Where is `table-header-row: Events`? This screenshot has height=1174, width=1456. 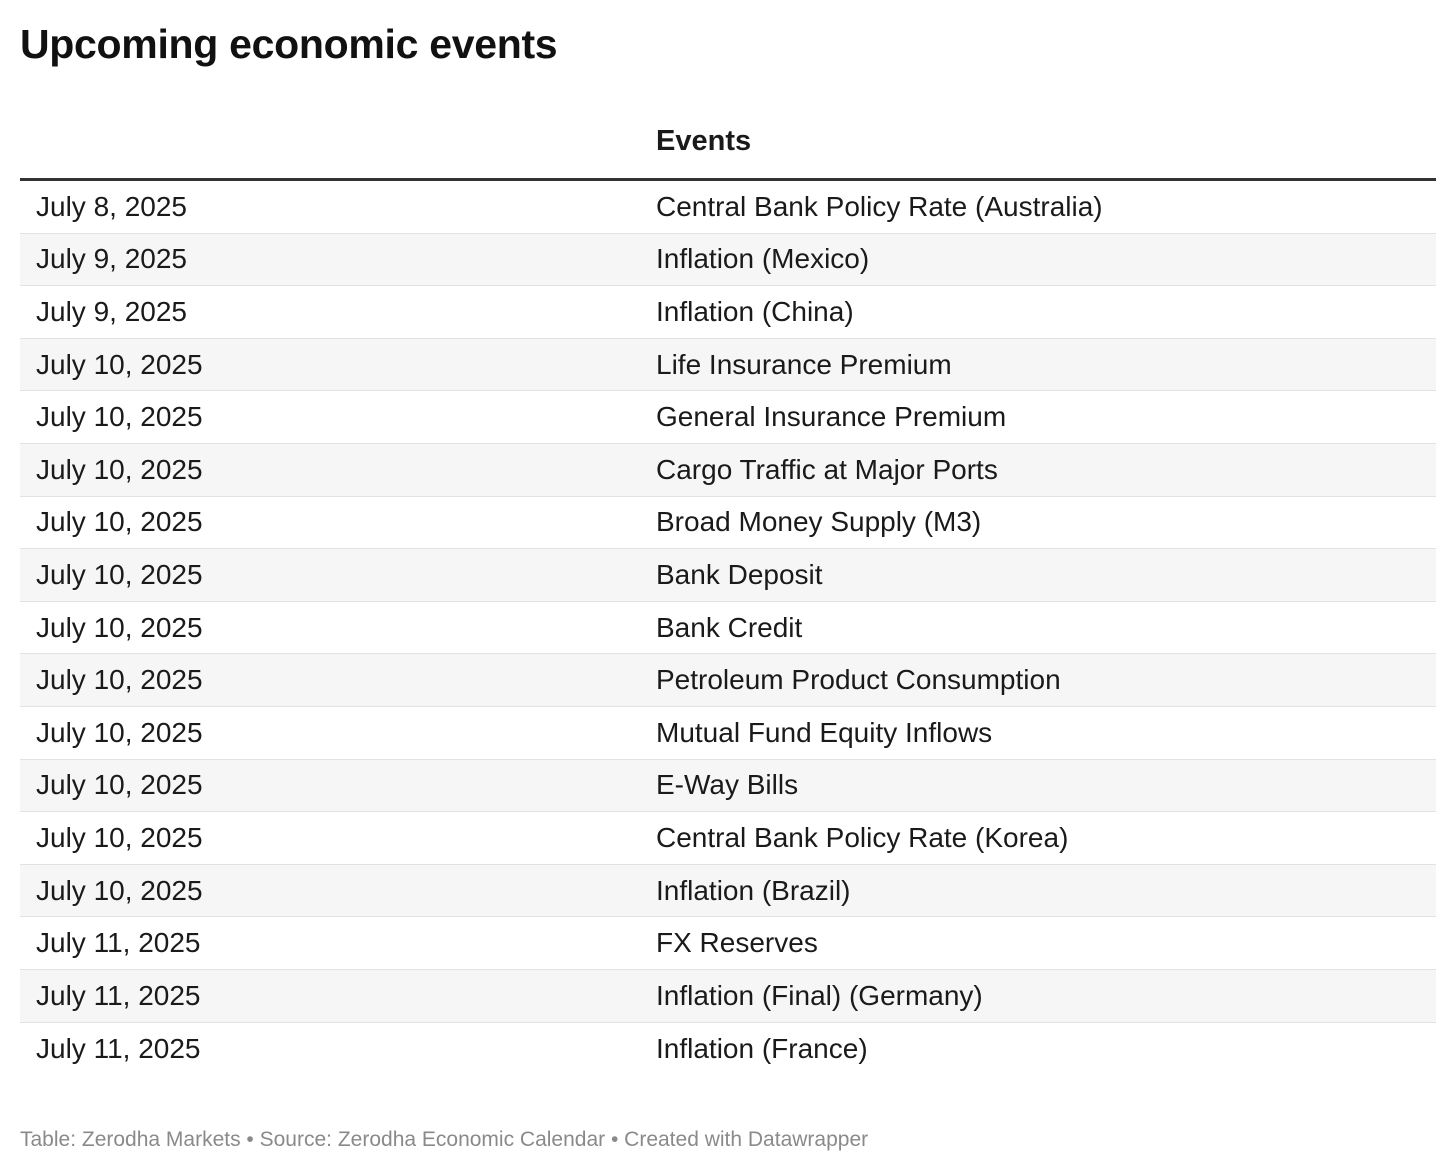 table-header-row: Events is located at coordinates (728, 145).